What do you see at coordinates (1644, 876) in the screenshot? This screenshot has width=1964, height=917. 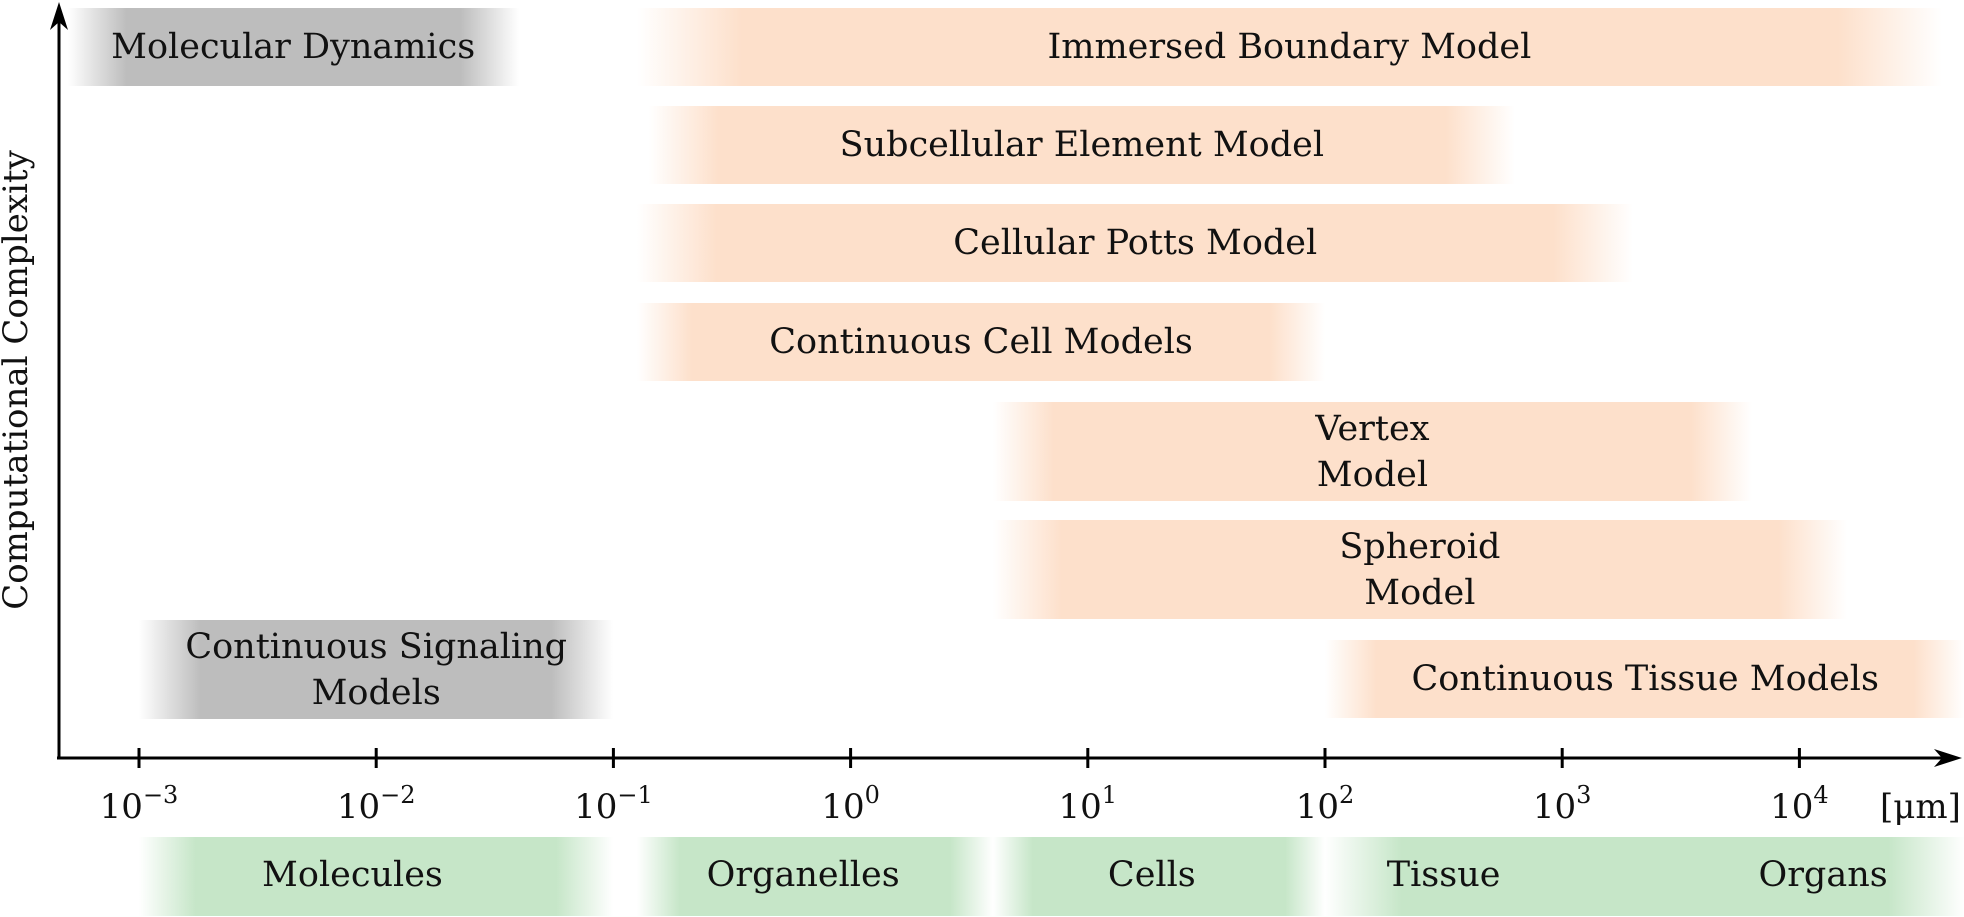 I see `scale-band-tissue-organs` at bounding box center [1644, 876].